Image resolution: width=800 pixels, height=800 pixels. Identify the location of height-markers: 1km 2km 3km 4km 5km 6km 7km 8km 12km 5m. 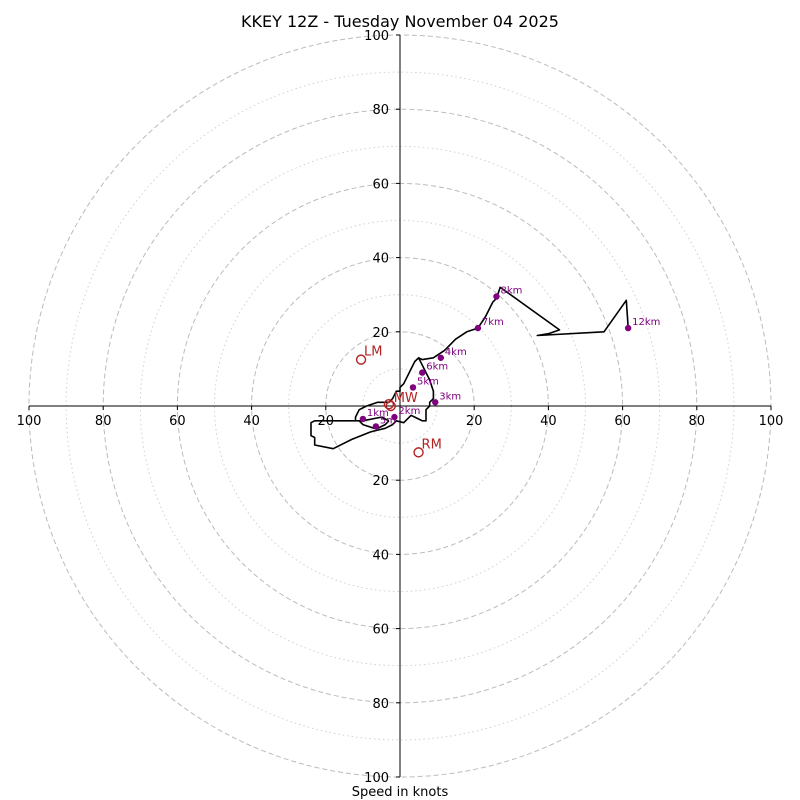
(509, 358).